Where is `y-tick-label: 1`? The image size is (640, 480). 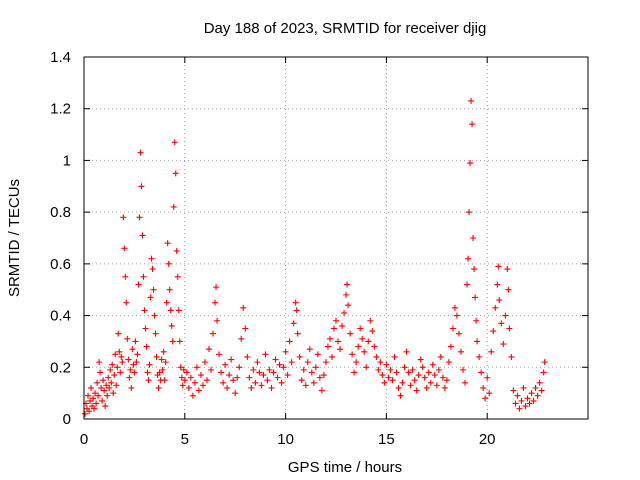
y-tick-label: 1 is located at coordinates (67, 160).